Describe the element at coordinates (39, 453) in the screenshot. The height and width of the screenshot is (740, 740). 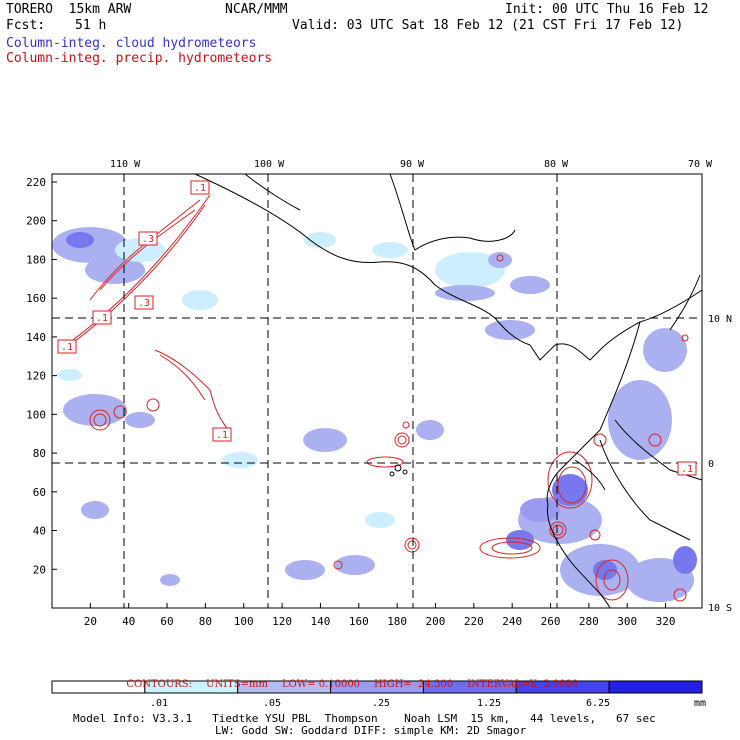
I see `y-tick-label: 80` at that location.